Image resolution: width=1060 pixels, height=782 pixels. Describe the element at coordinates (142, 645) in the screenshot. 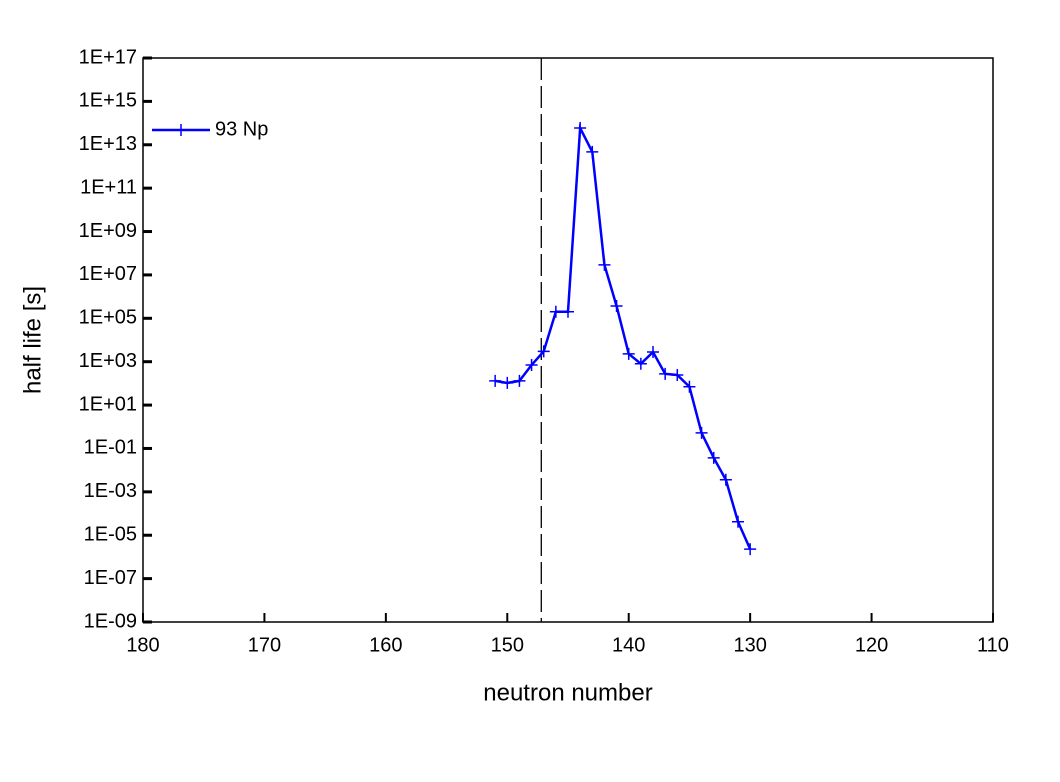

I see `x-tick-label: 180` at that location.